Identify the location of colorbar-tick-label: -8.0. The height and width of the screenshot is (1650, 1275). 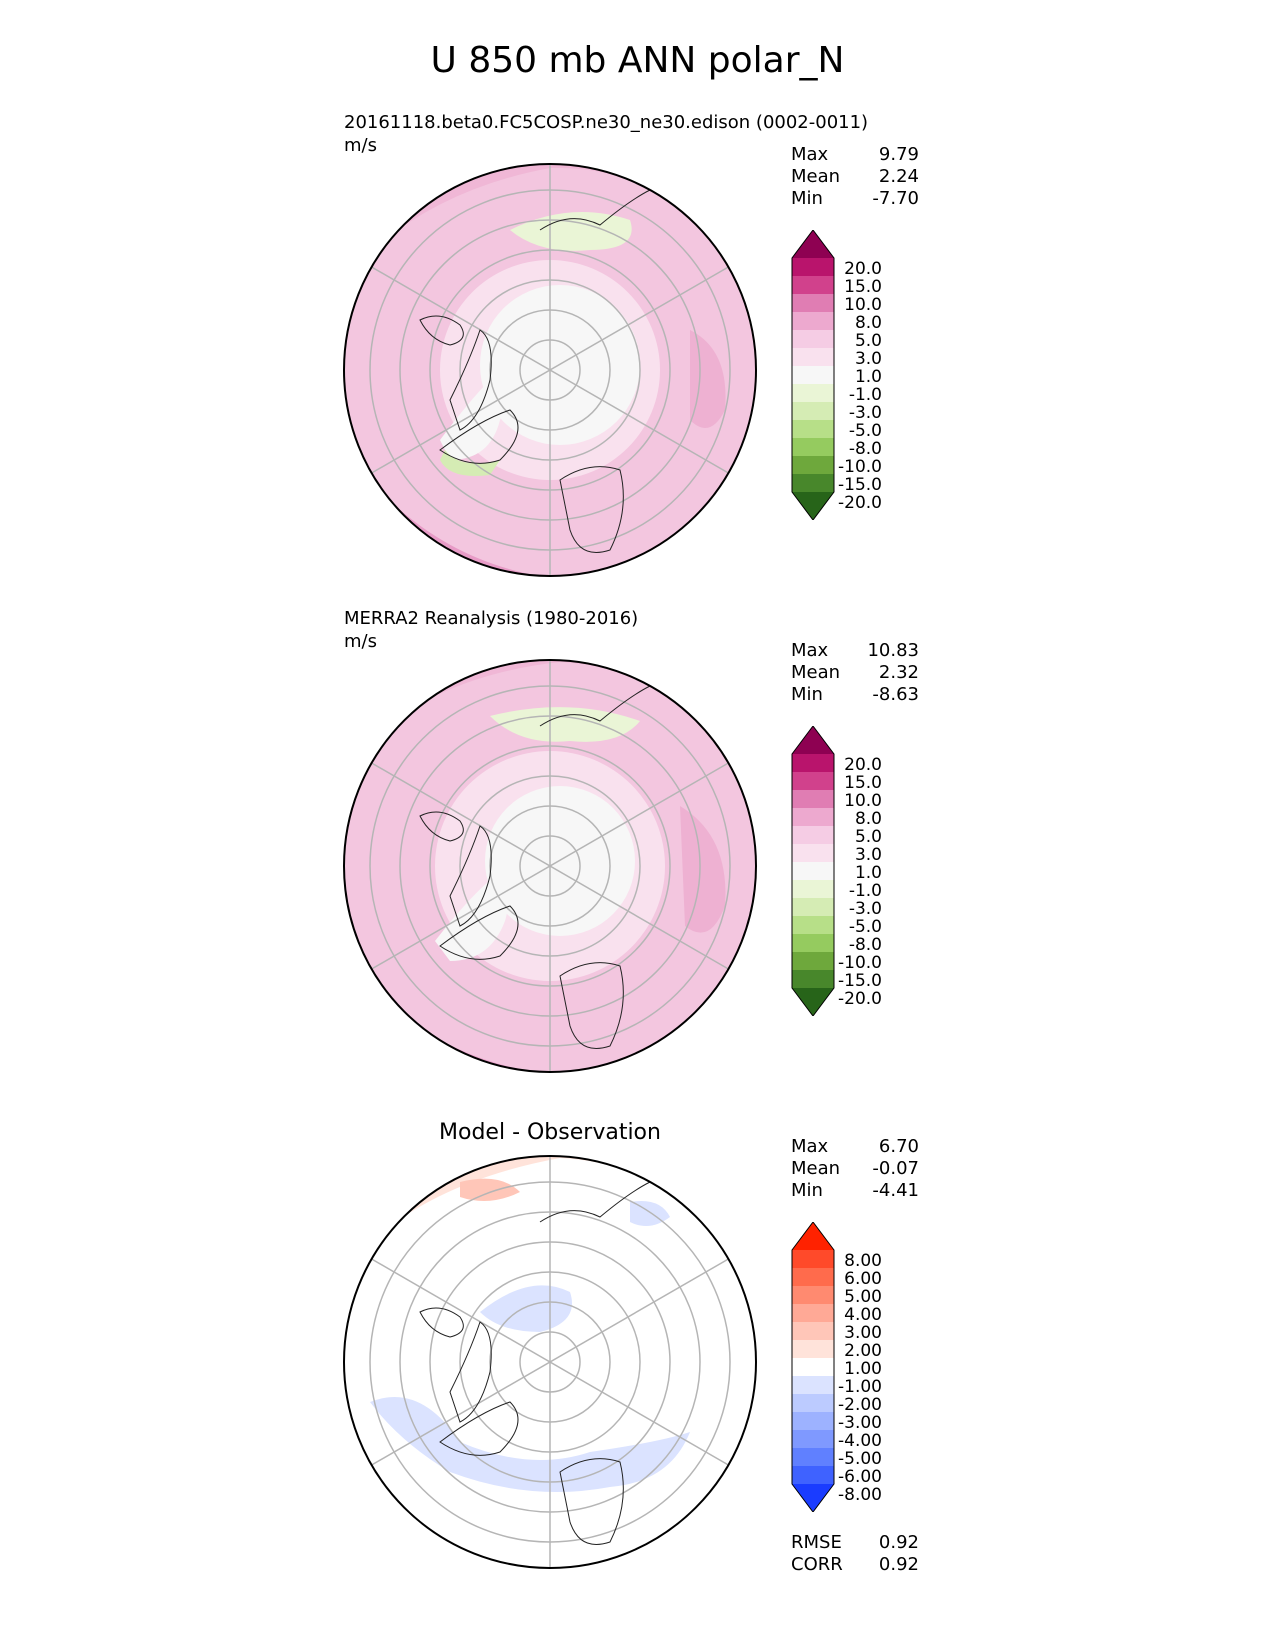
(865, 945).